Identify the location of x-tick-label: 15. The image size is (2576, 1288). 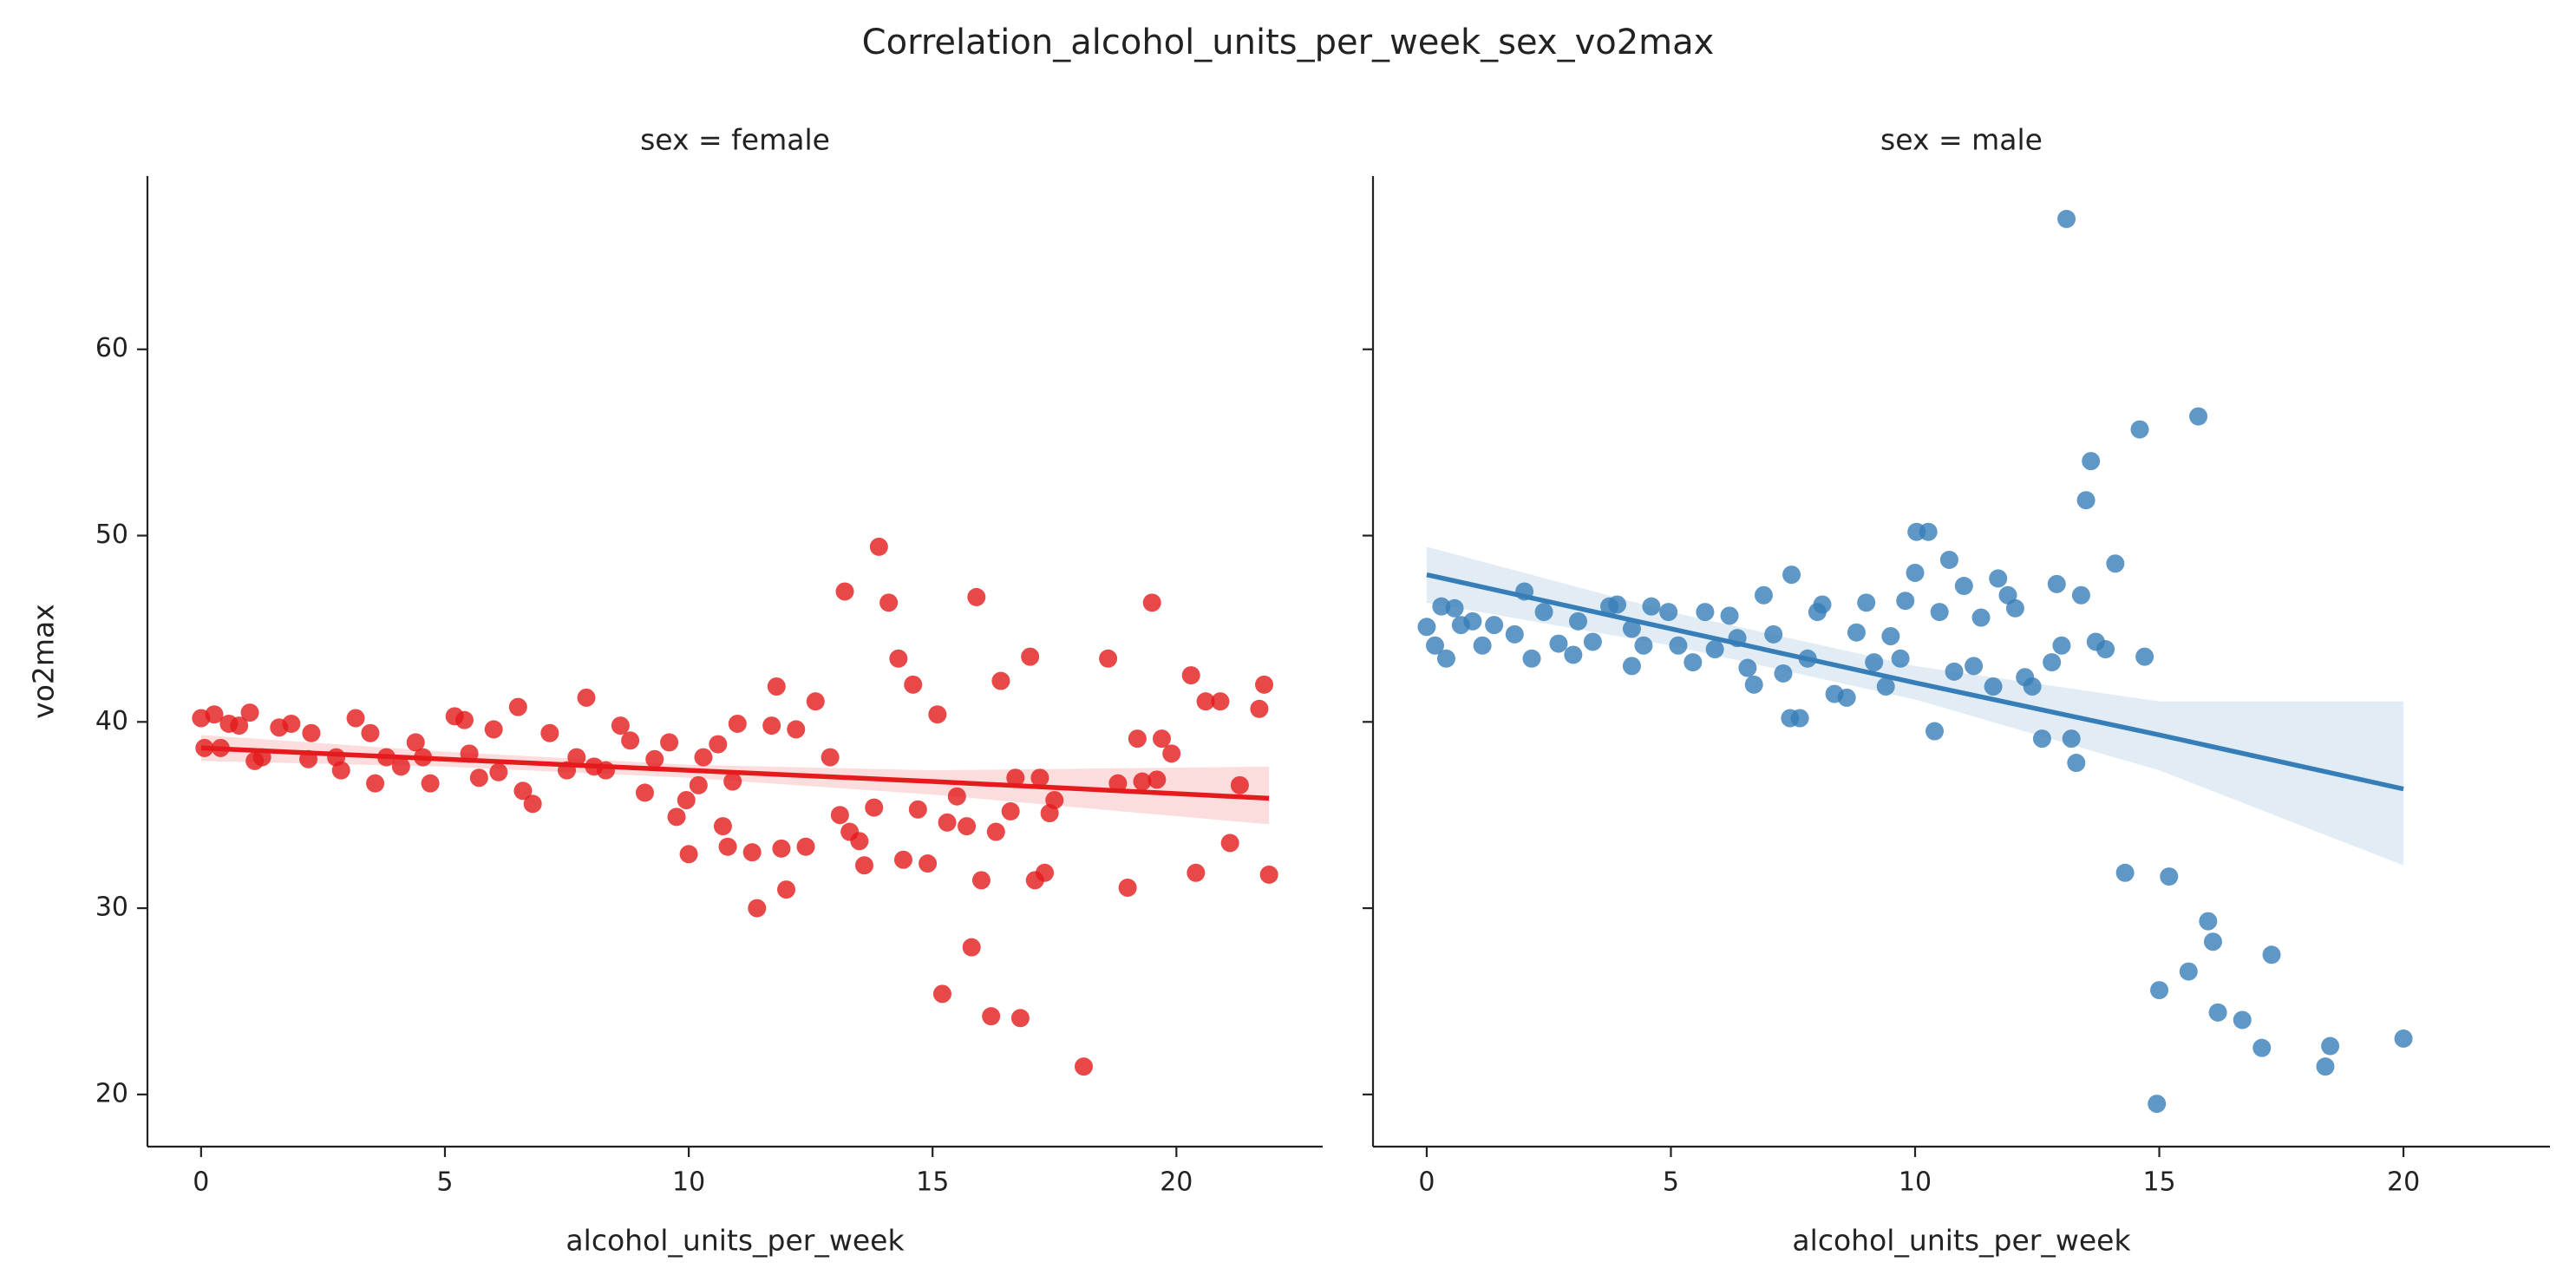
(932, 1182).